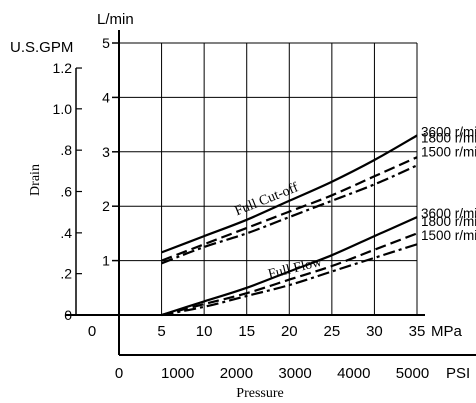 The image size is (476, 403). I want to click on y-secondary-tick-label: 0, so click(68, 315).